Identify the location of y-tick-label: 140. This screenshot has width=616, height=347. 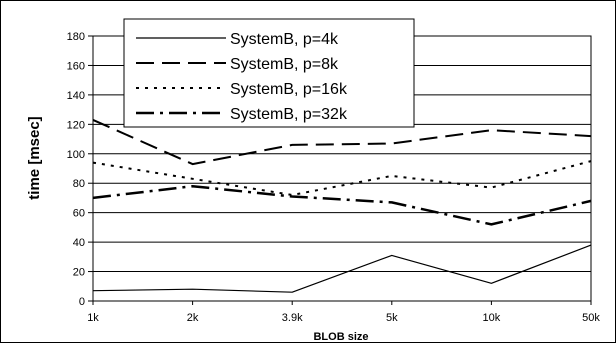
(76, 96).